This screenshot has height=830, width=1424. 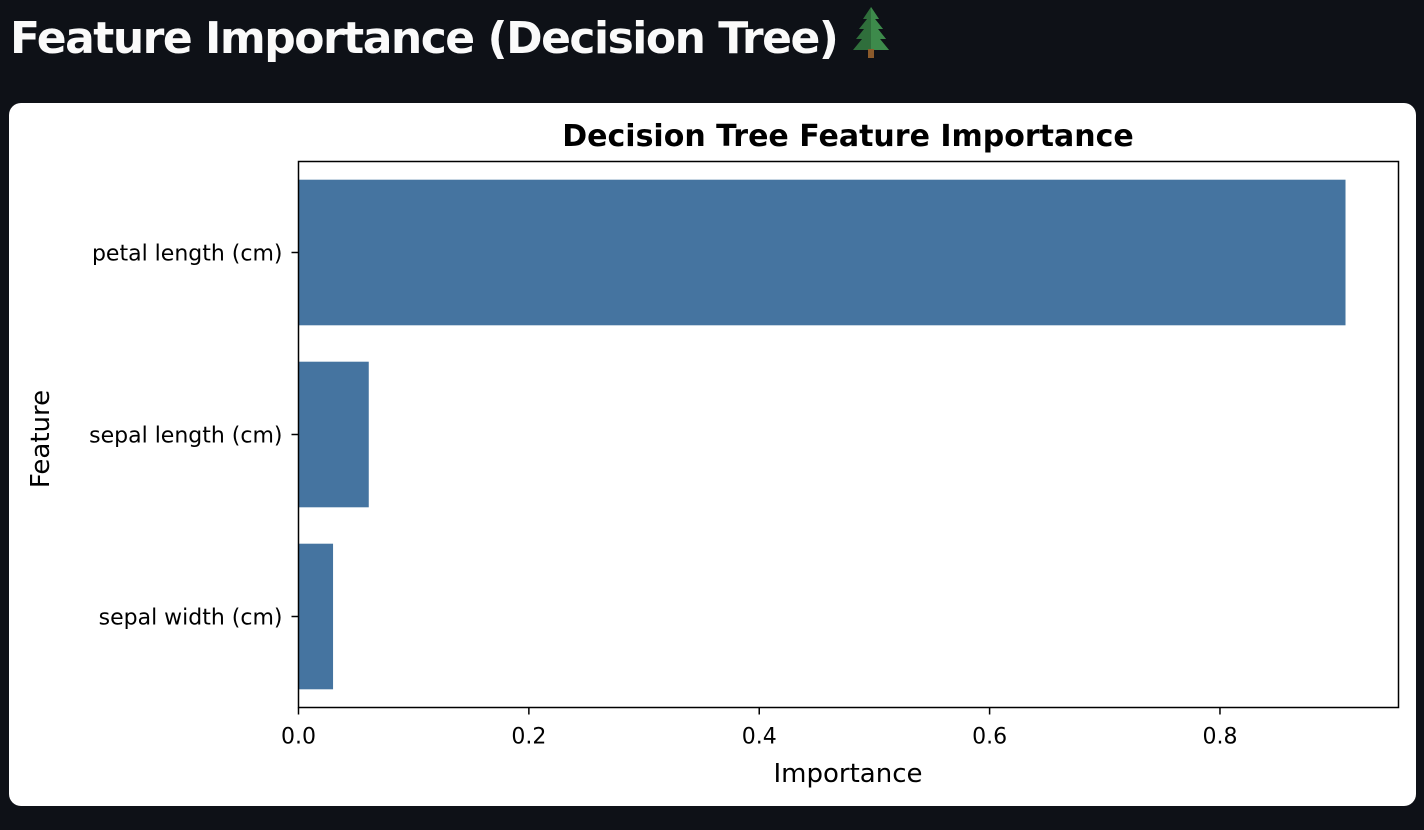 I want to click on page-title: Feature Importance (Decision Tree), so click(x=450, y=42).